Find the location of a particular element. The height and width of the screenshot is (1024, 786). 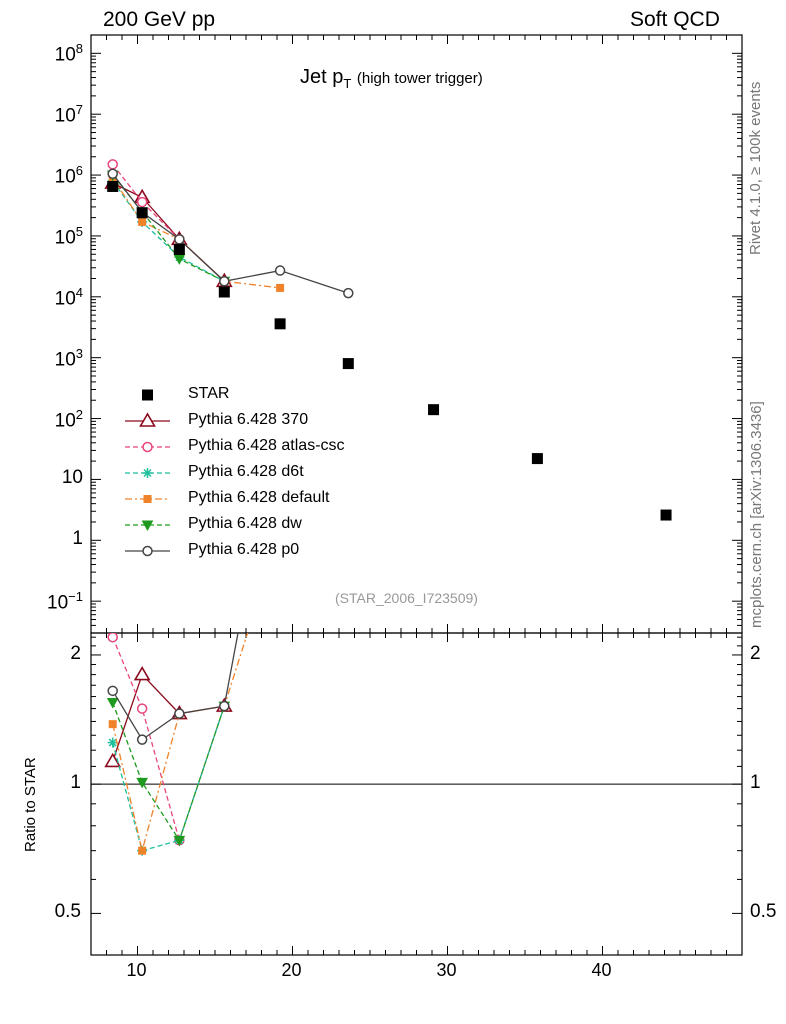

y-tick-label: 10² is located at coordinates (69, 419).